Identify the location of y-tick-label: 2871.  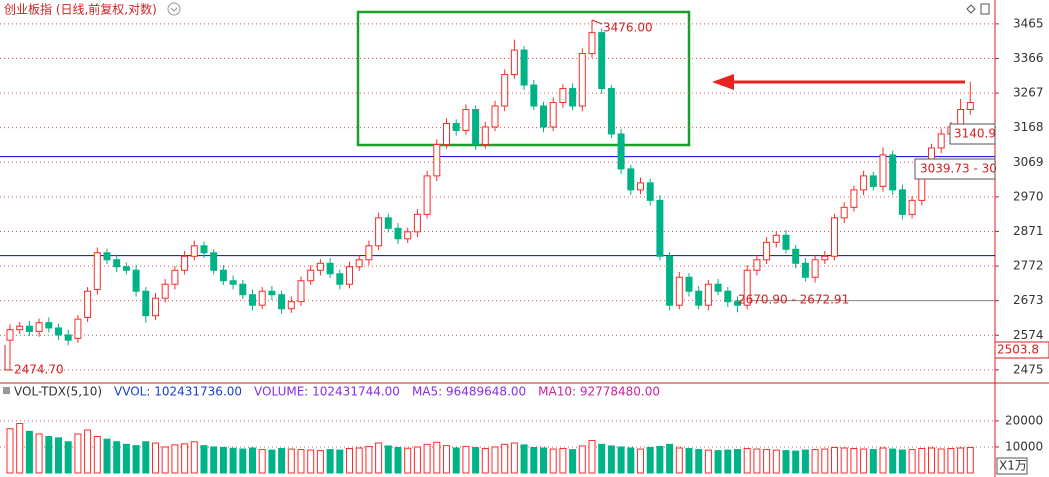
(1028, 231).